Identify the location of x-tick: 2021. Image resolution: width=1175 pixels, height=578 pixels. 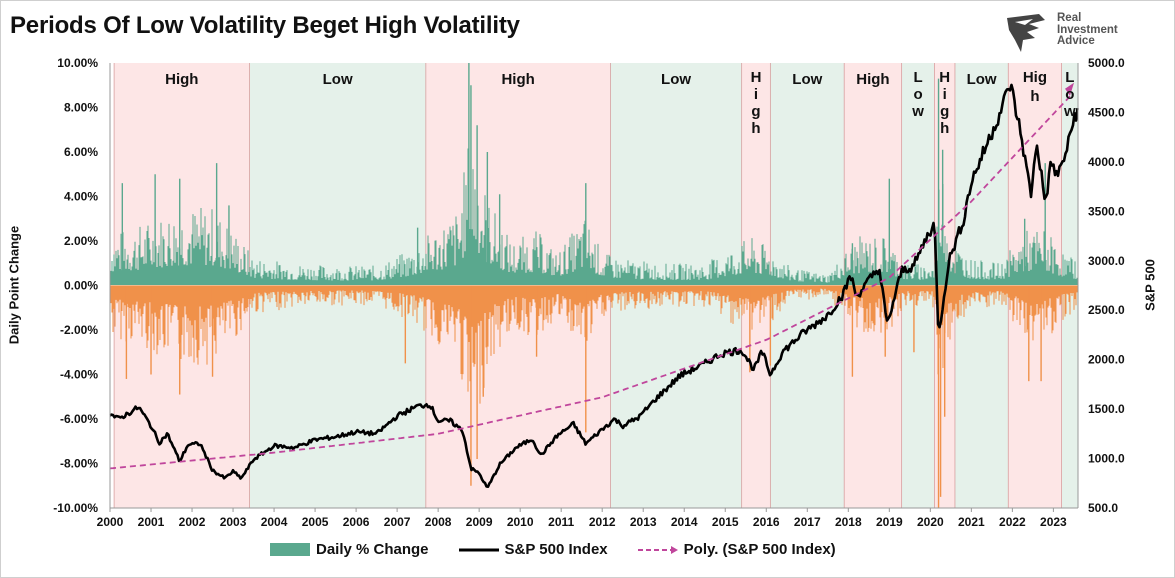
(971, 522).